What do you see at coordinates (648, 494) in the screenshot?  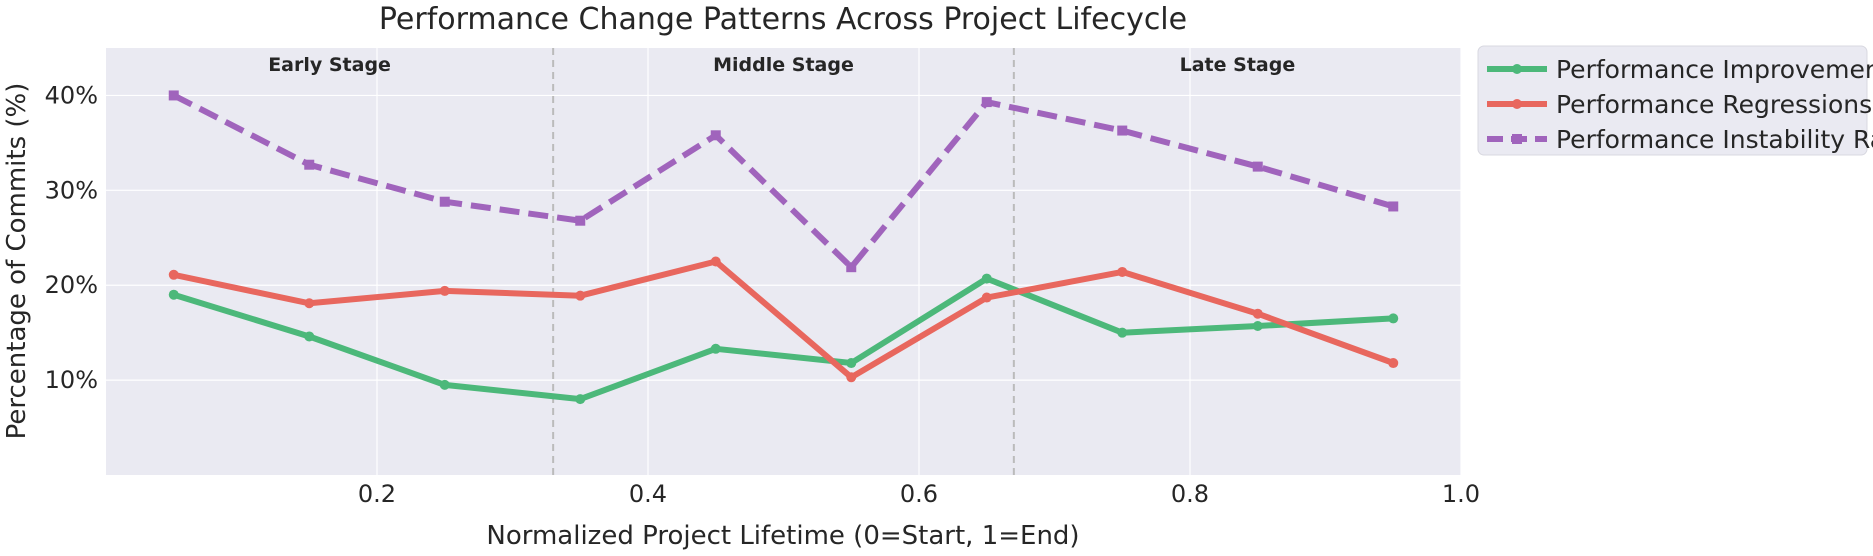 I see `x-tick-label: 0.4` at bounding box center [648, 494].